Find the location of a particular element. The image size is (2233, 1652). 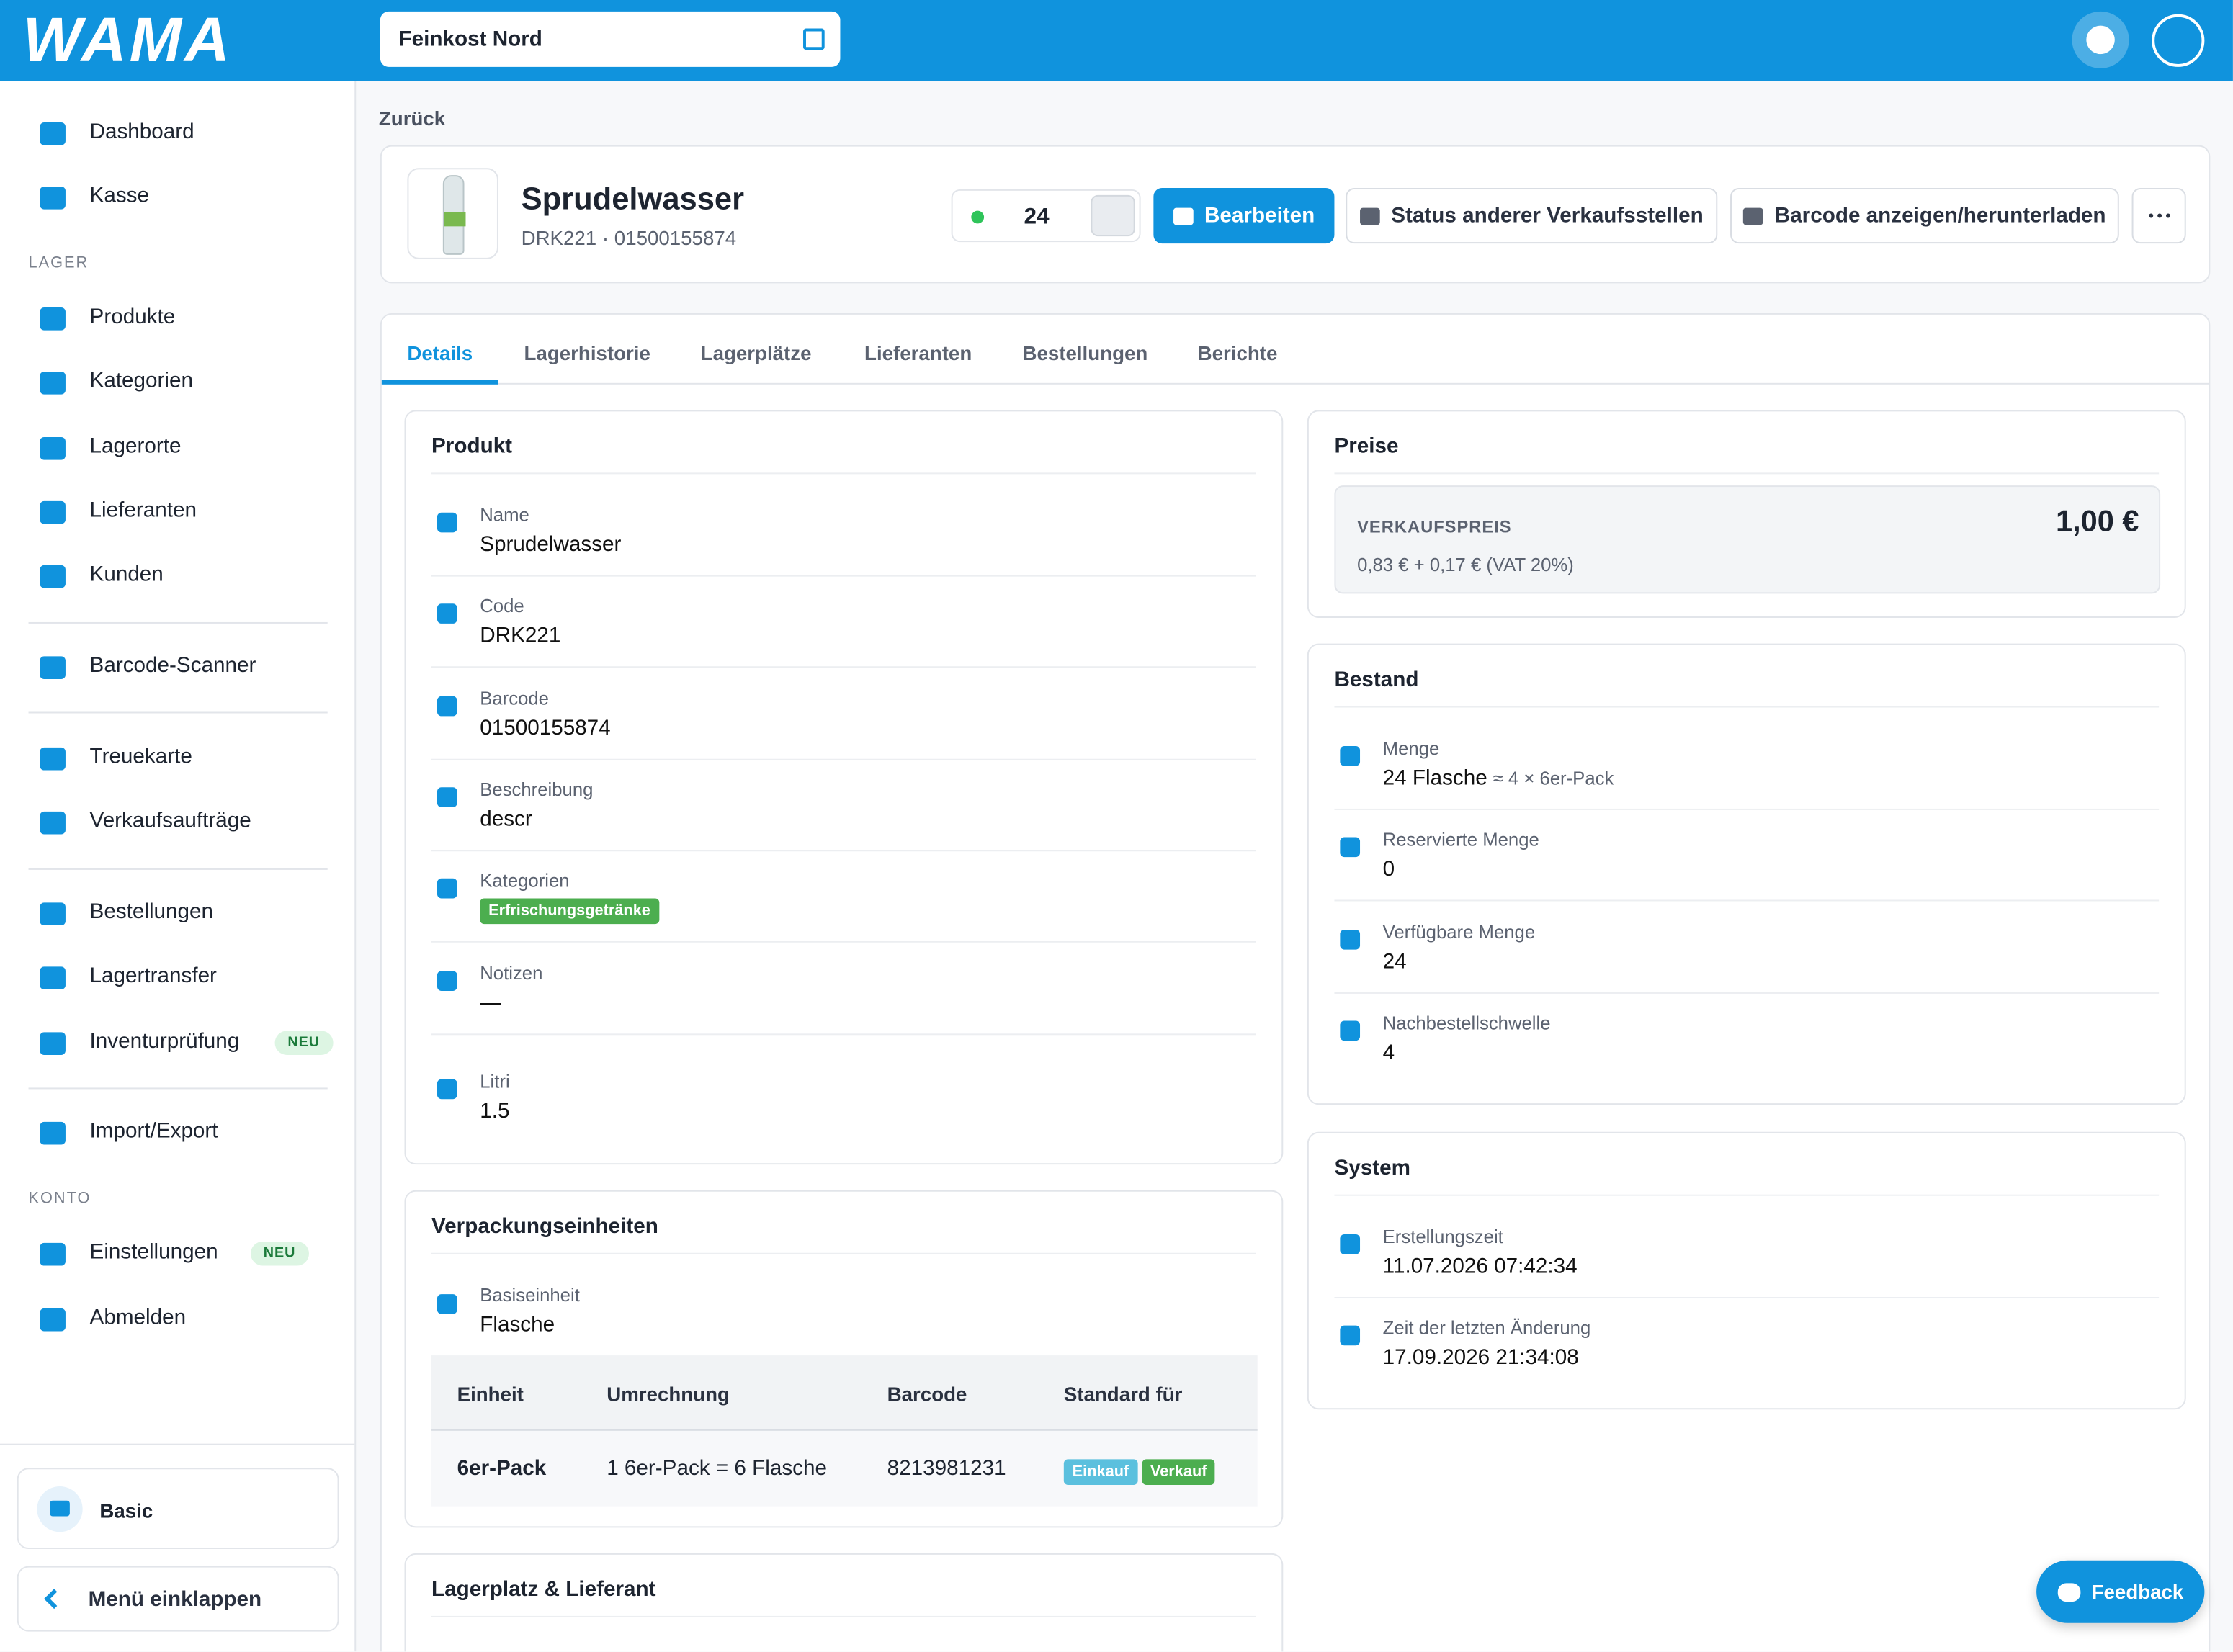

nav-item: Barcode-Scanner is located at coordinates (177, 667).